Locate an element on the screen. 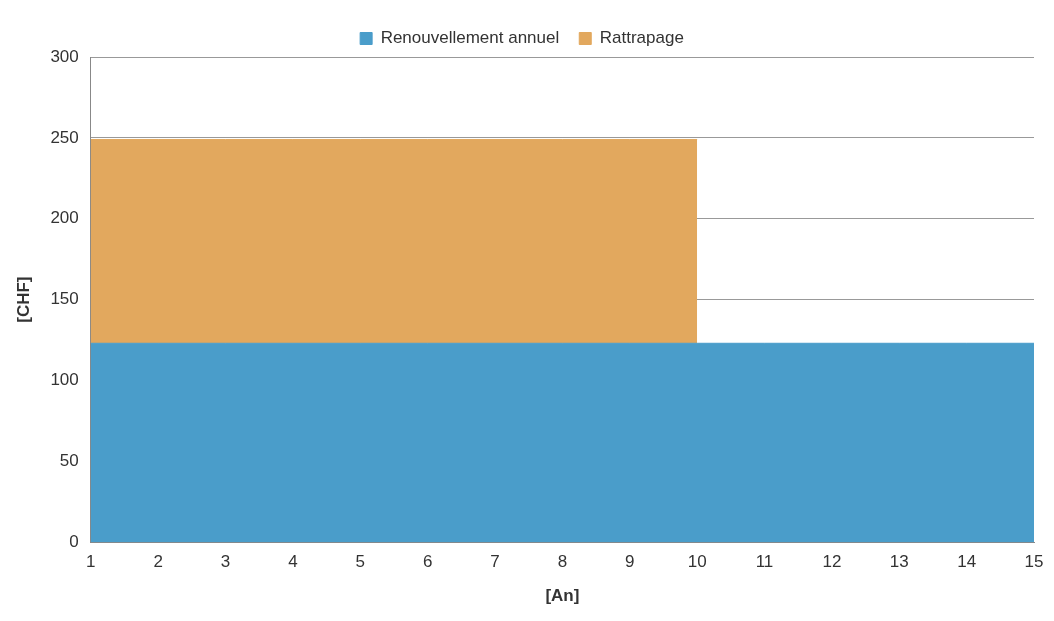  y-tick-label: 50 is located at coordinates (69, 461).